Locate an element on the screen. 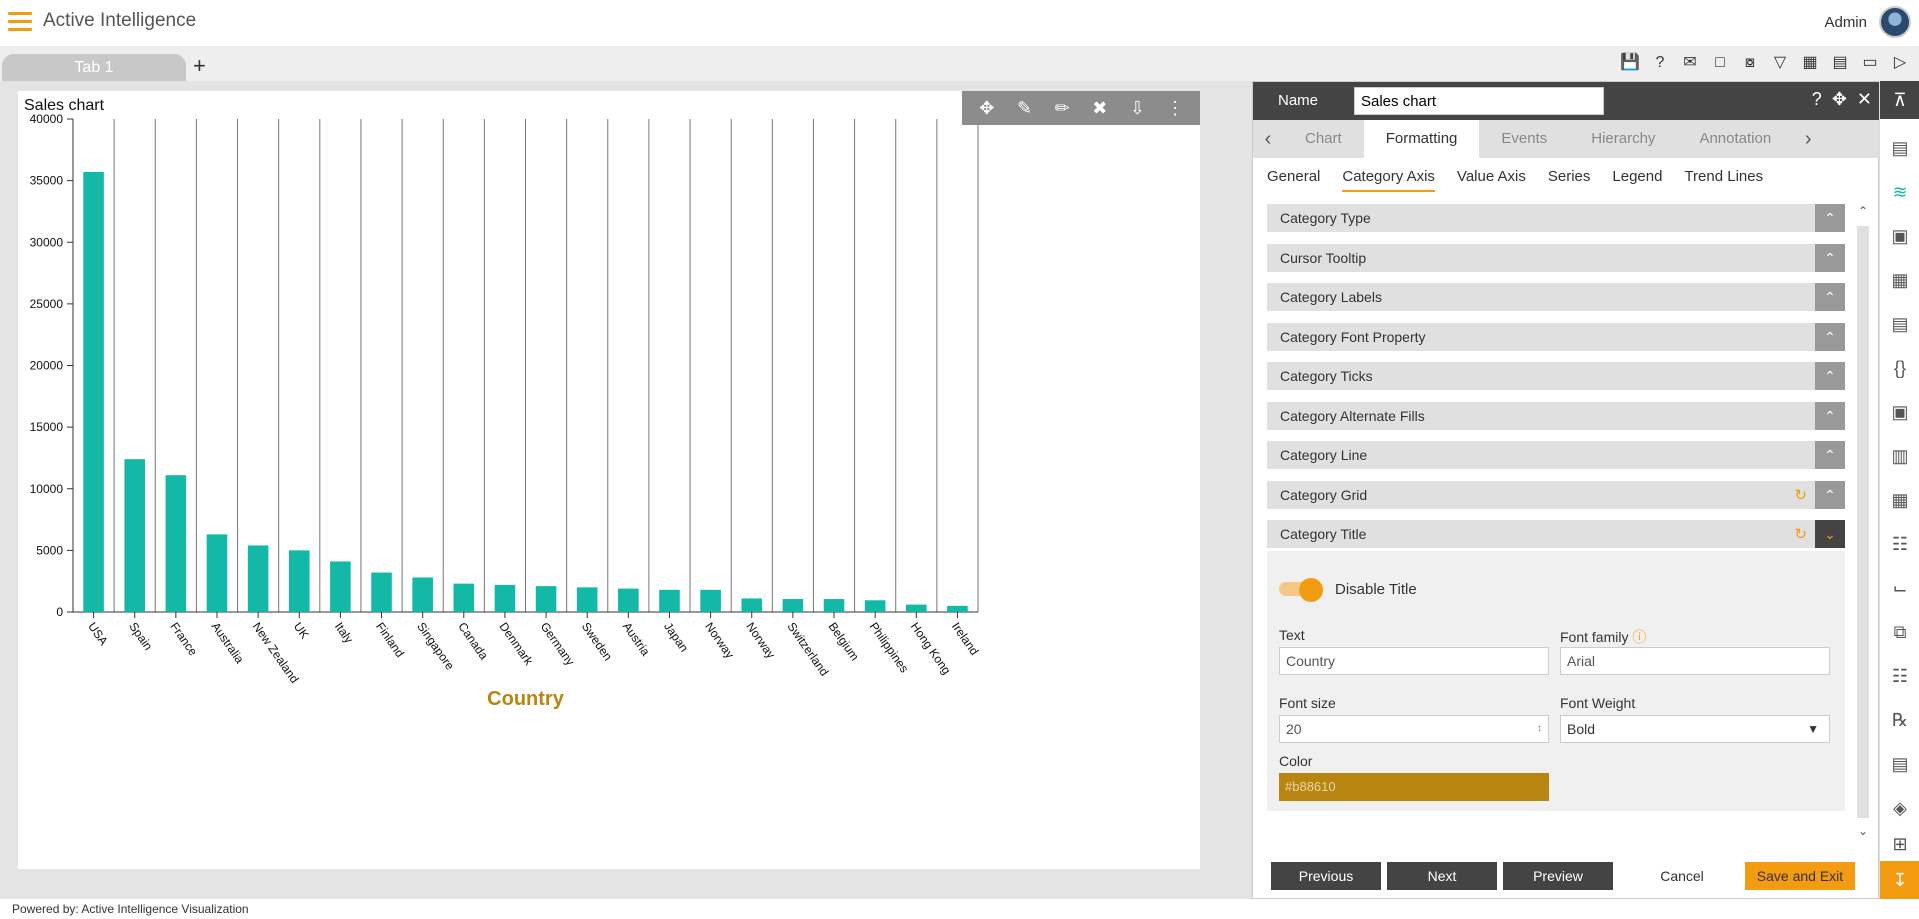  tab-events: Events is located at coordinates (1524, 138).